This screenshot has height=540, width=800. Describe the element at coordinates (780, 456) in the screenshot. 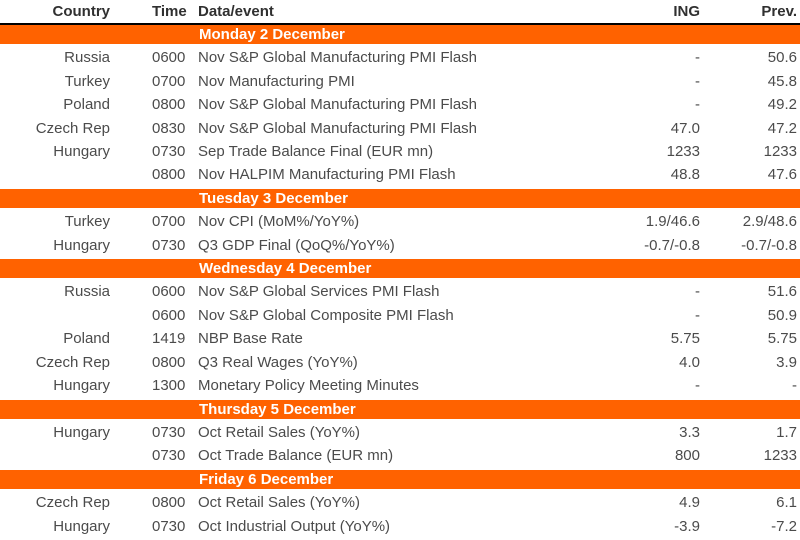

I see `cell-prev: 1233` at that location.